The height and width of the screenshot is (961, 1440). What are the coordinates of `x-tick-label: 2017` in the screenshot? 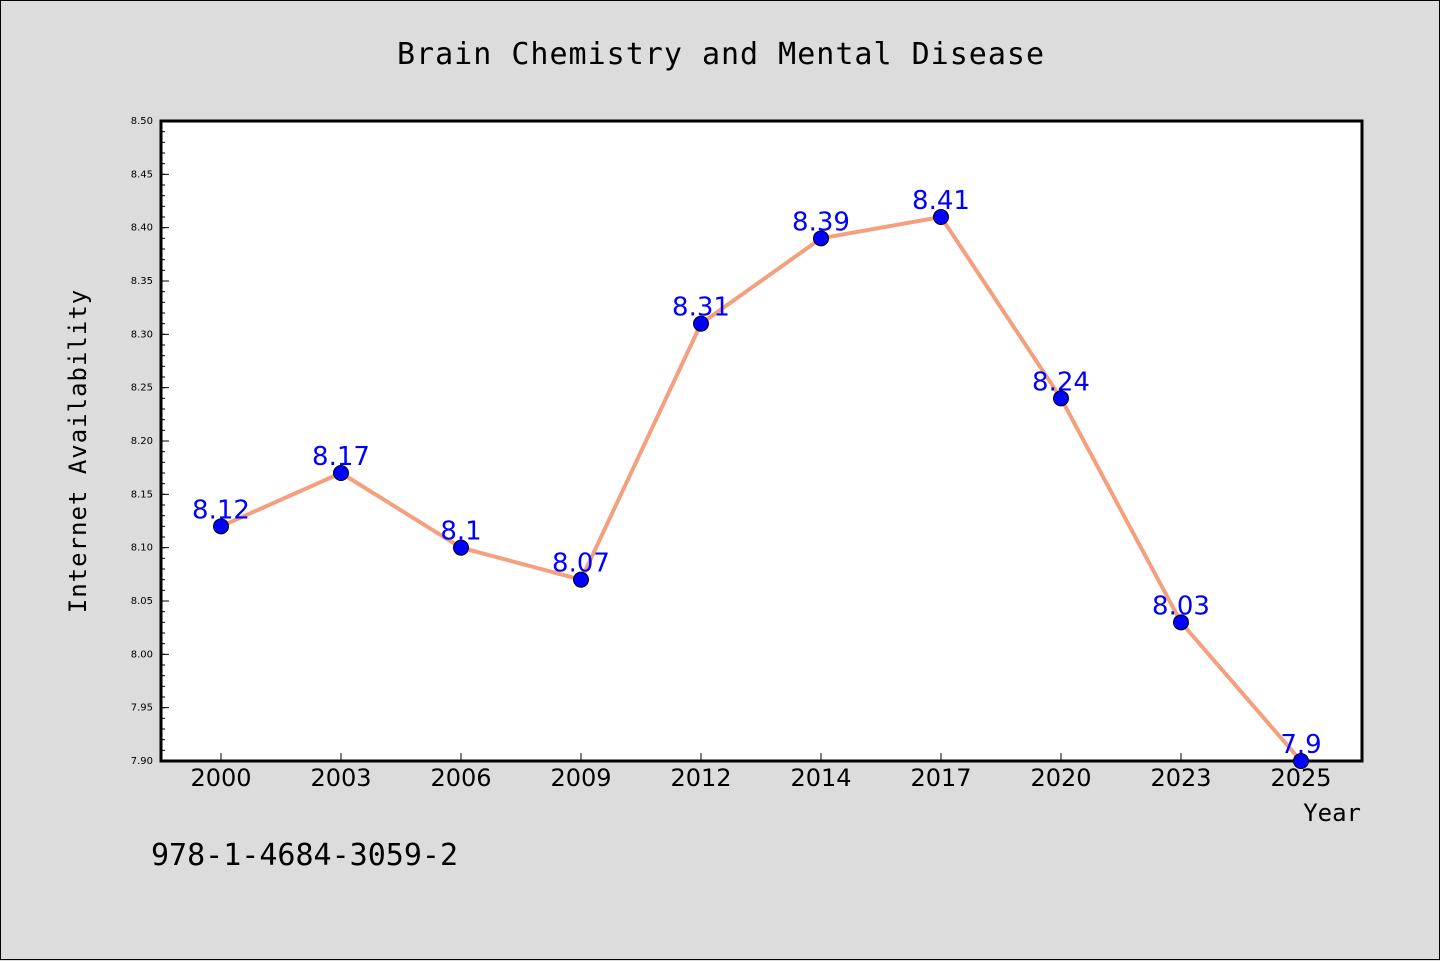 It's located at (940, 778).